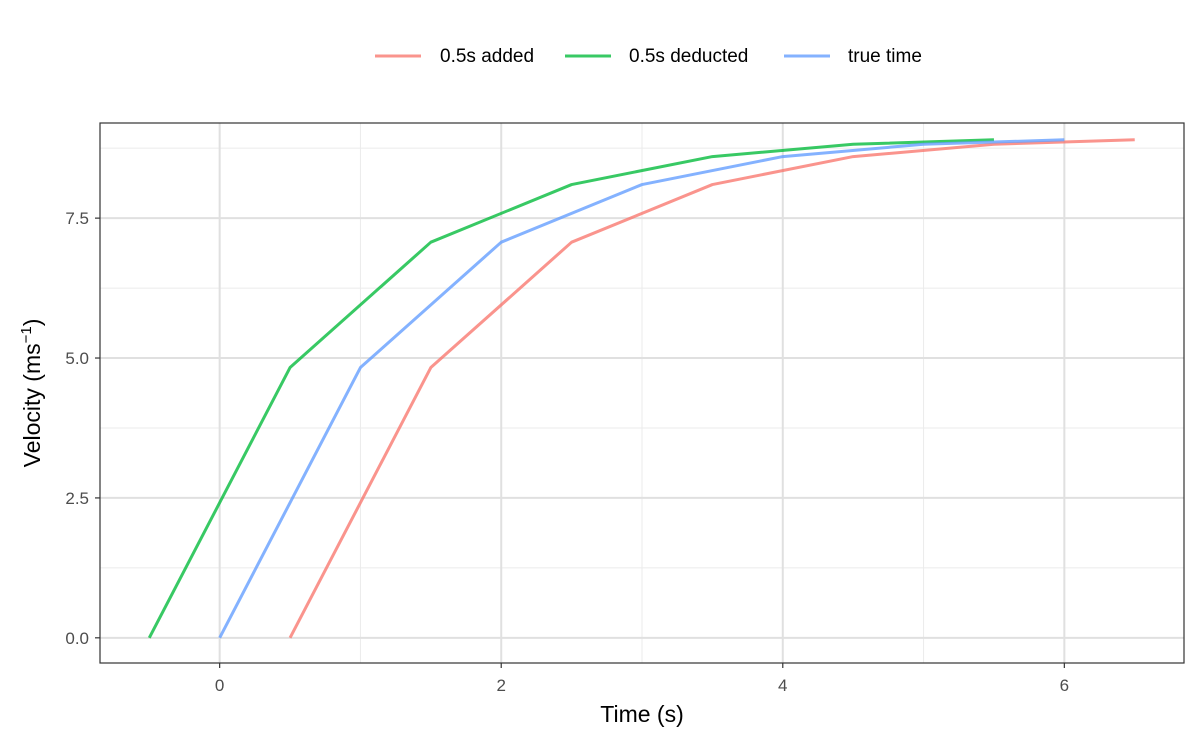  Describe the element at coordinates (885, 56) in the screenshot. I see `legend-label: true time` at that location.